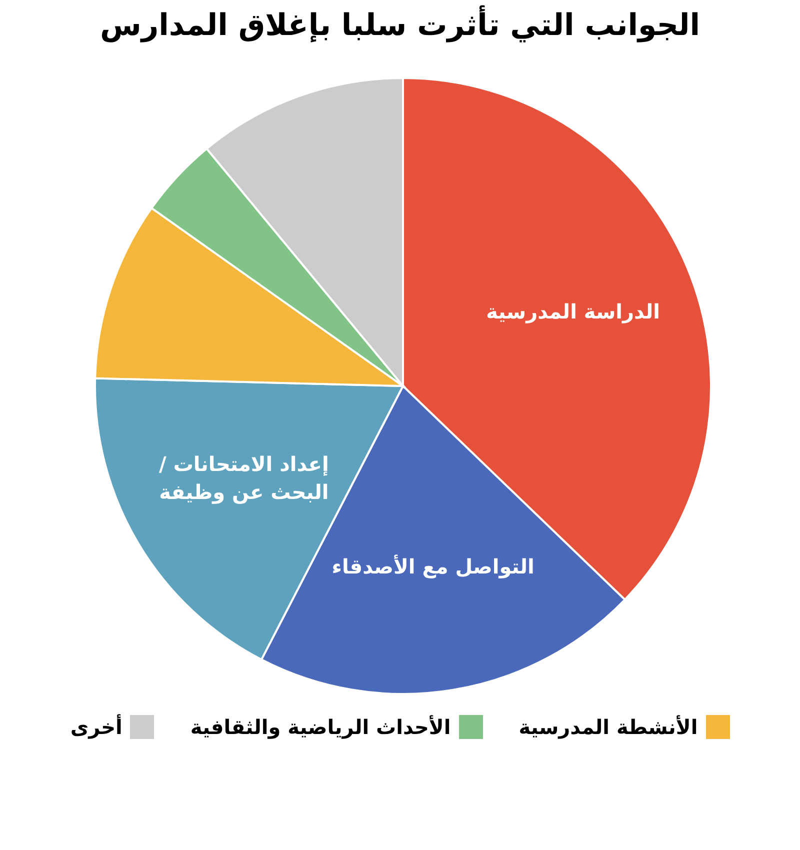 The height and width of the screenshot is (850, 800). What do you see at coordinates (244, 478) in the screenshot?
I see `slice-label: إعداد الامتحانات / البحث عن وظيفة` at bounding box center [244, 478].